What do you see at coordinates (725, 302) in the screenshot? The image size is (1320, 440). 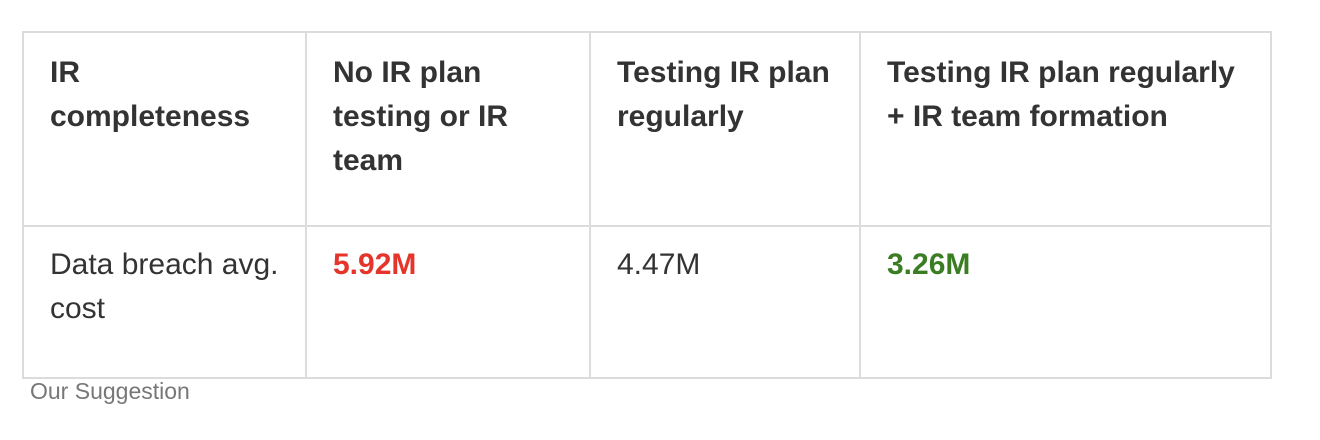 I see `cost-testing-ir-plan: 4.47M` at bounding box center [725, 302].